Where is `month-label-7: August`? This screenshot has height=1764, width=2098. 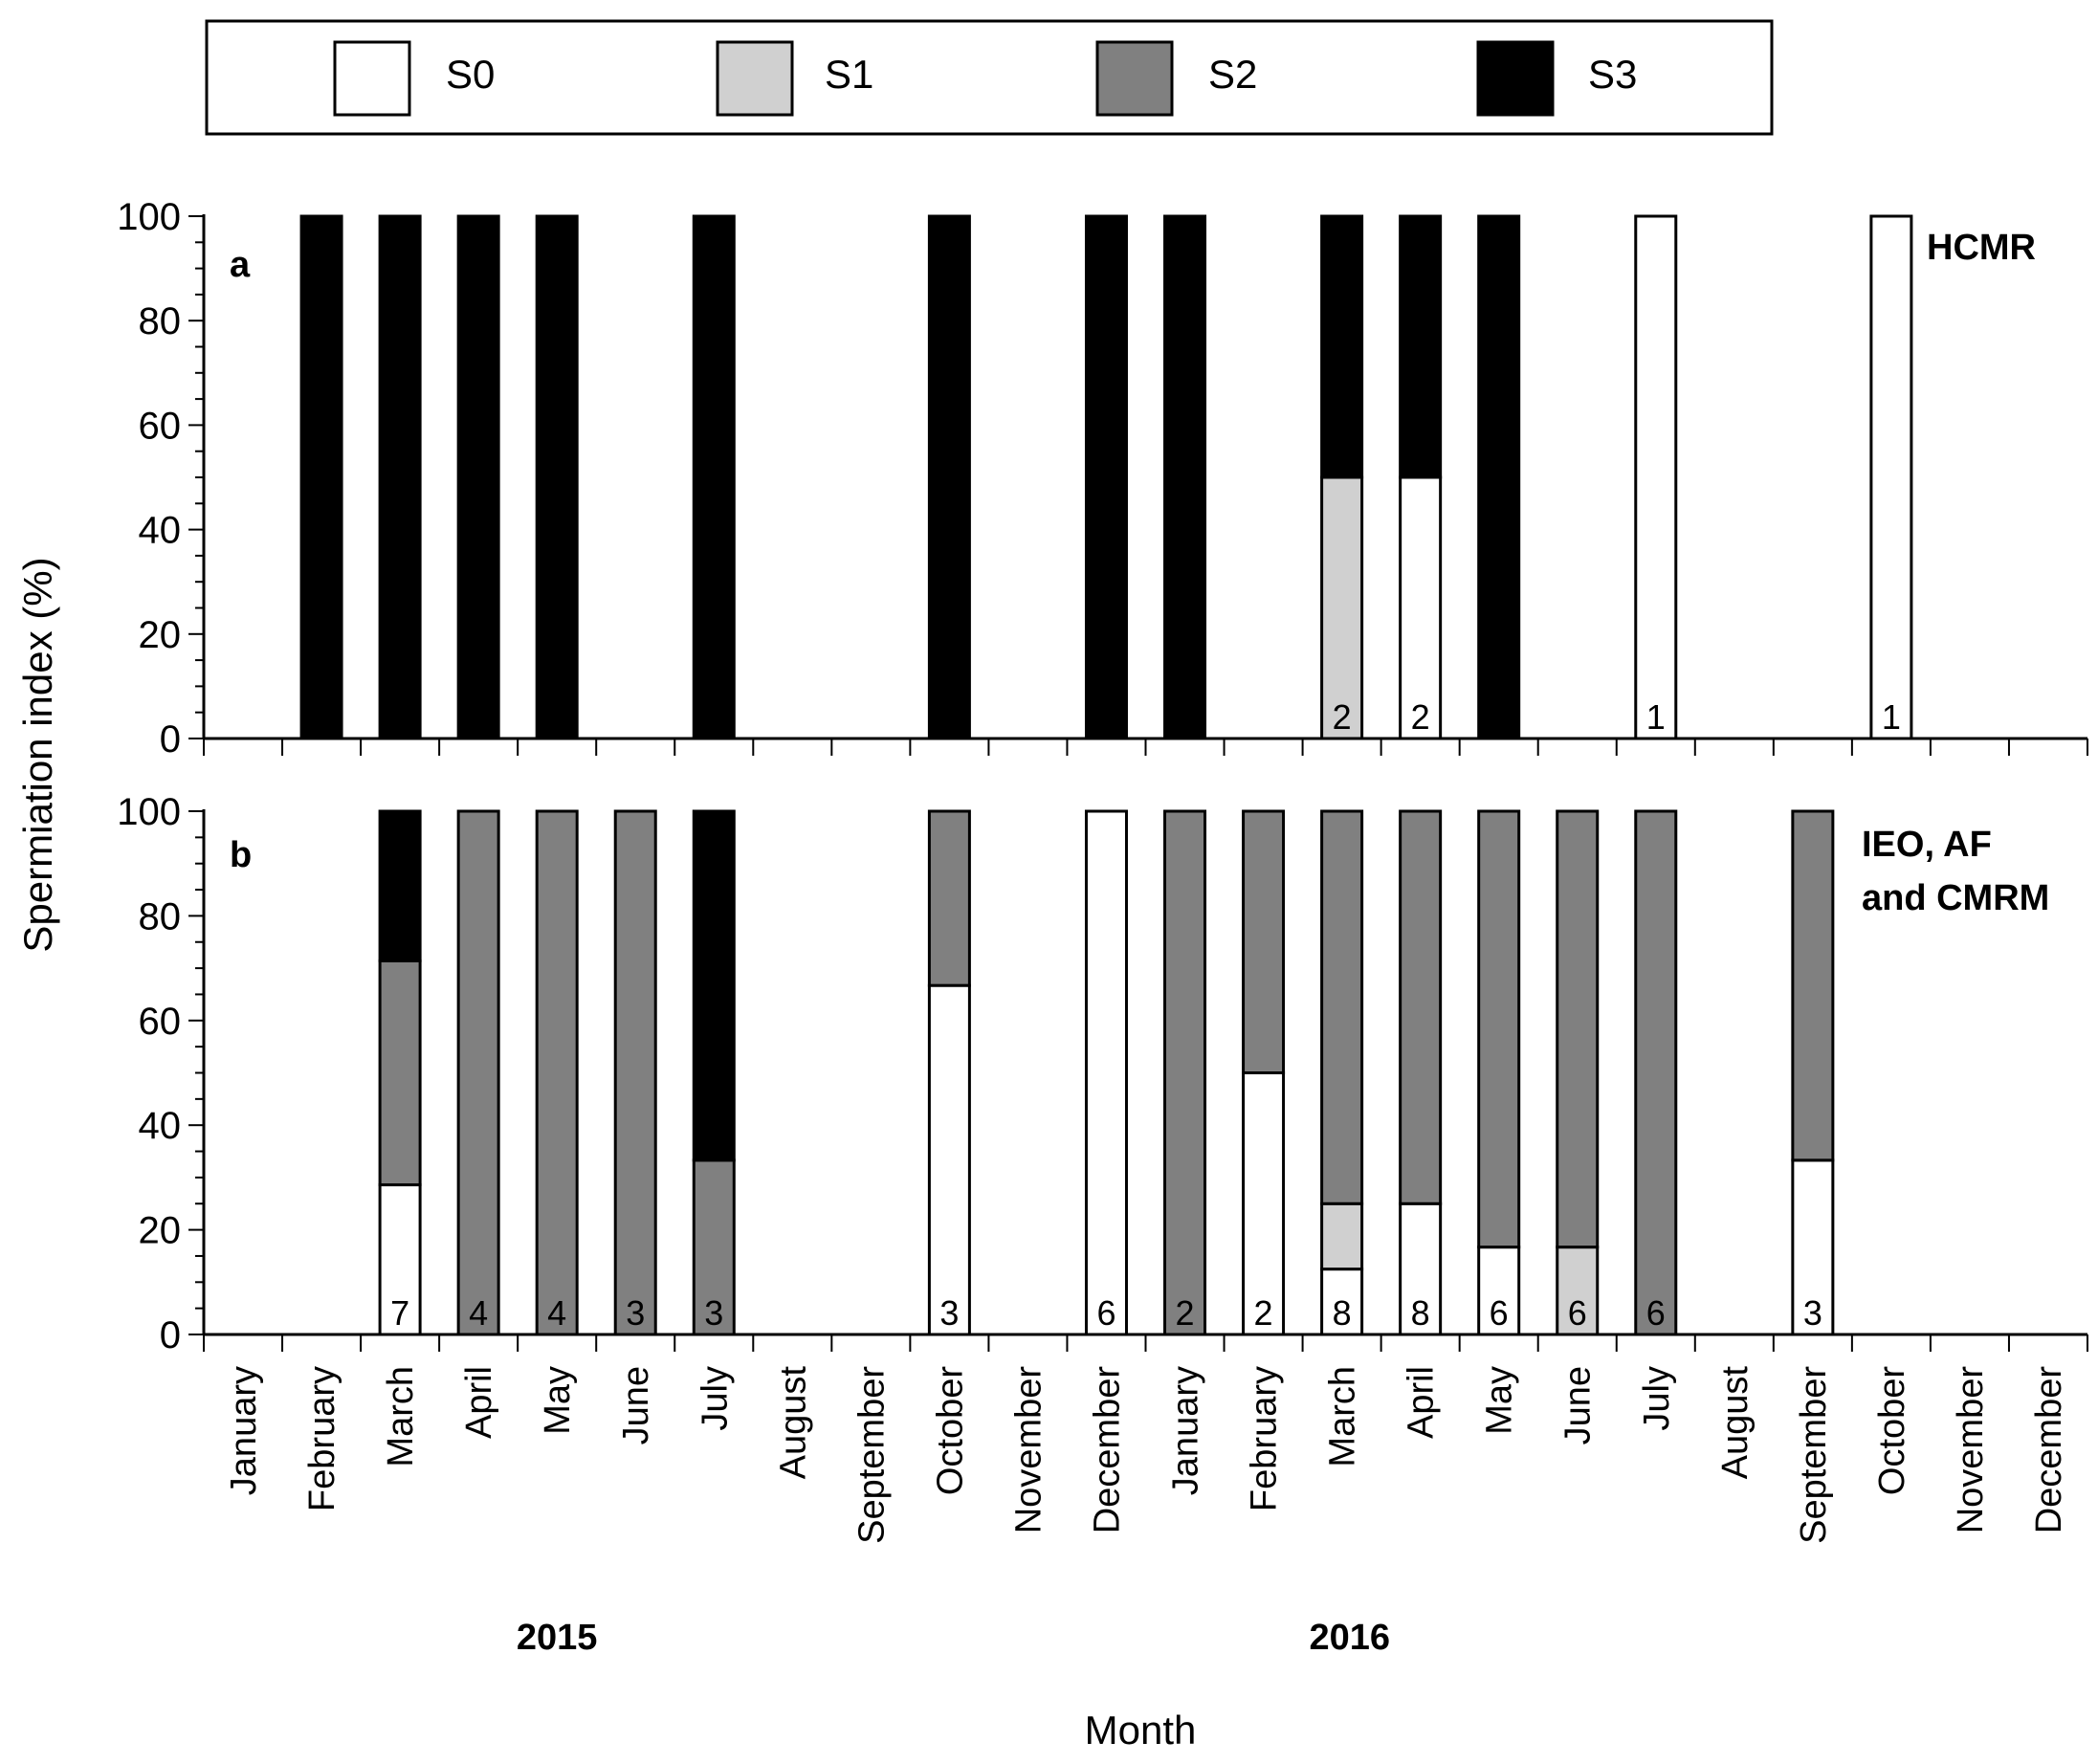 month-label-7: August is located at coordinates (793, 1423).